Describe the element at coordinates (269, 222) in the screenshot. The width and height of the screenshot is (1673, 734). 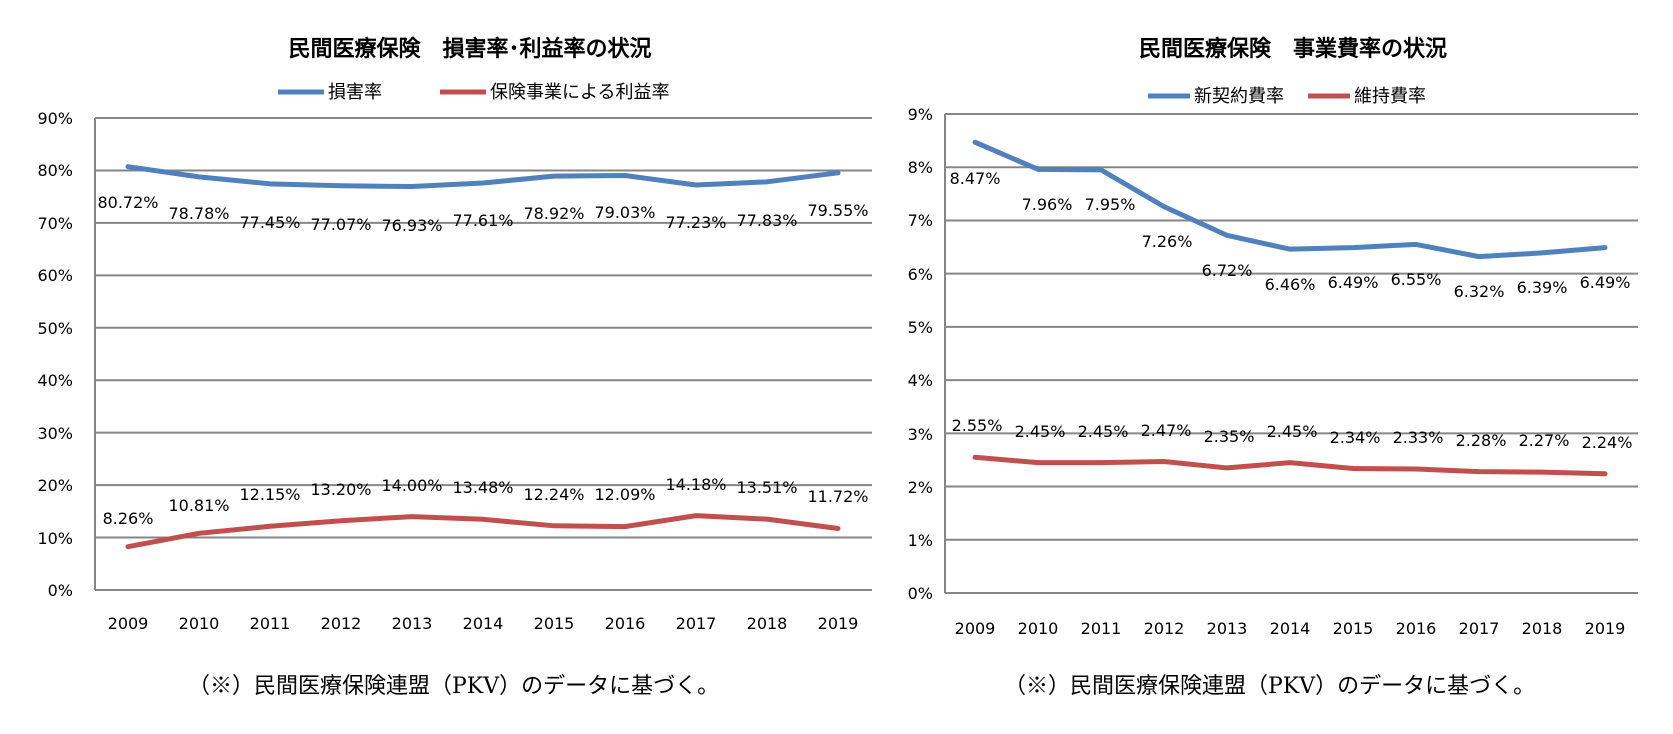
I see `data-label: 77.45%` at that location.